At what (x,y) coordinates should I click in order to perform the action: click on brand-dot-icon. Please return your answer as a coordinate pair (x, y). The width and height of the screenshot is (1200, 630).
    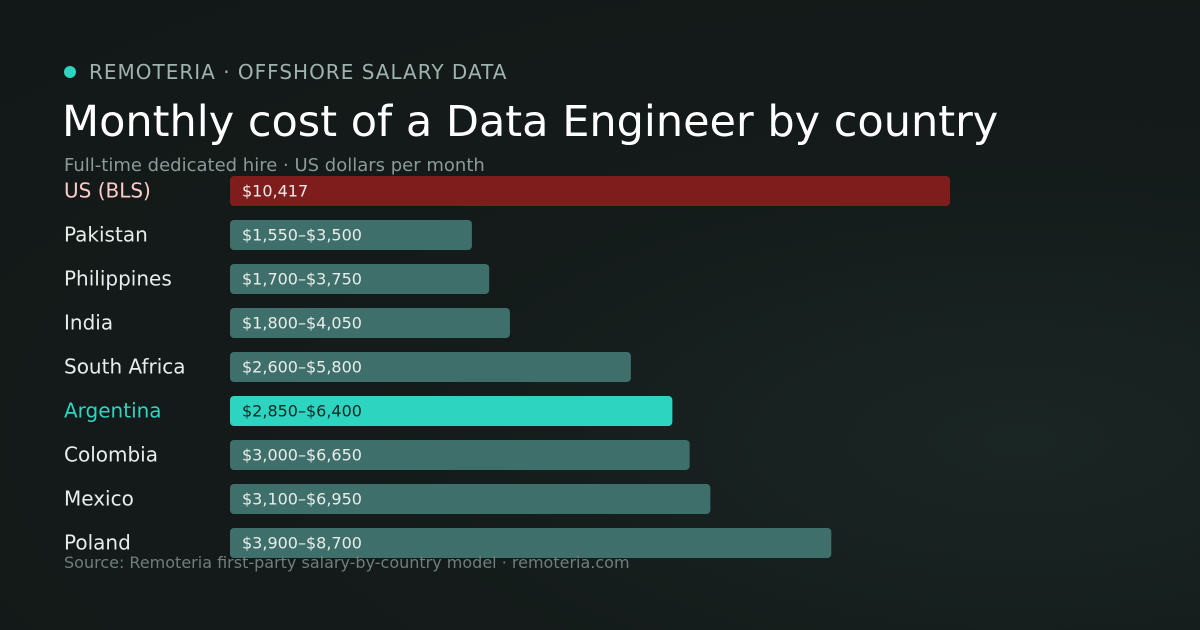
    Looking at the image, I should click on (70, 72).